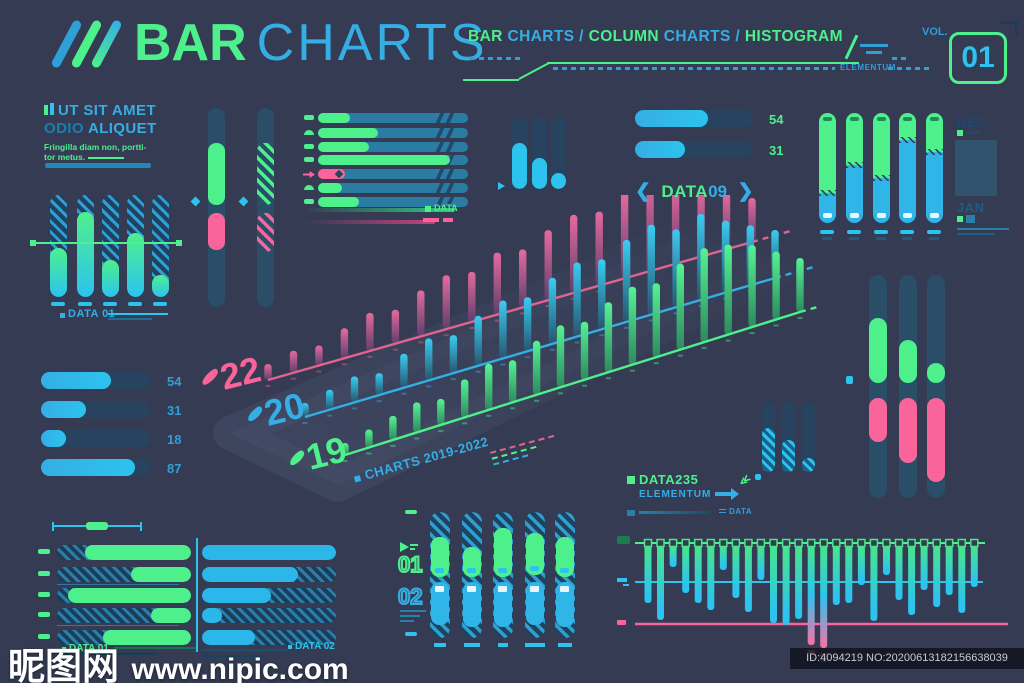  I want to click on header-line-diag, so click(534, 71).